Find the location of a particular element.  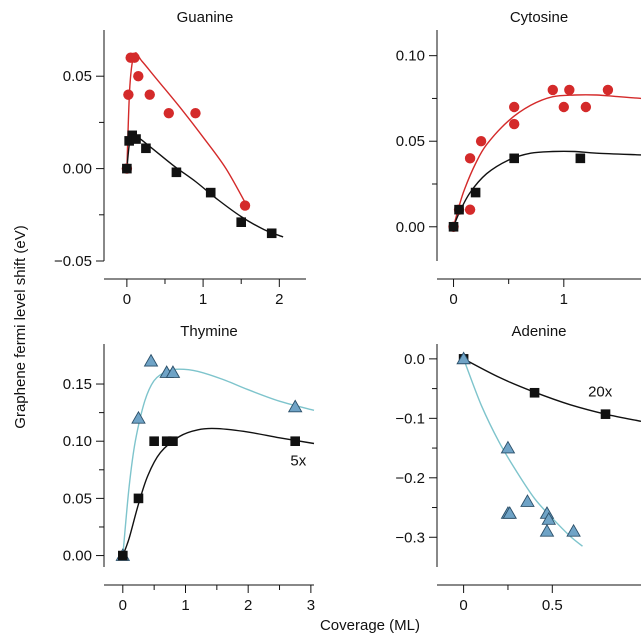

adenine-ytick-label: −0.3 is located at coordinates (410, 537).